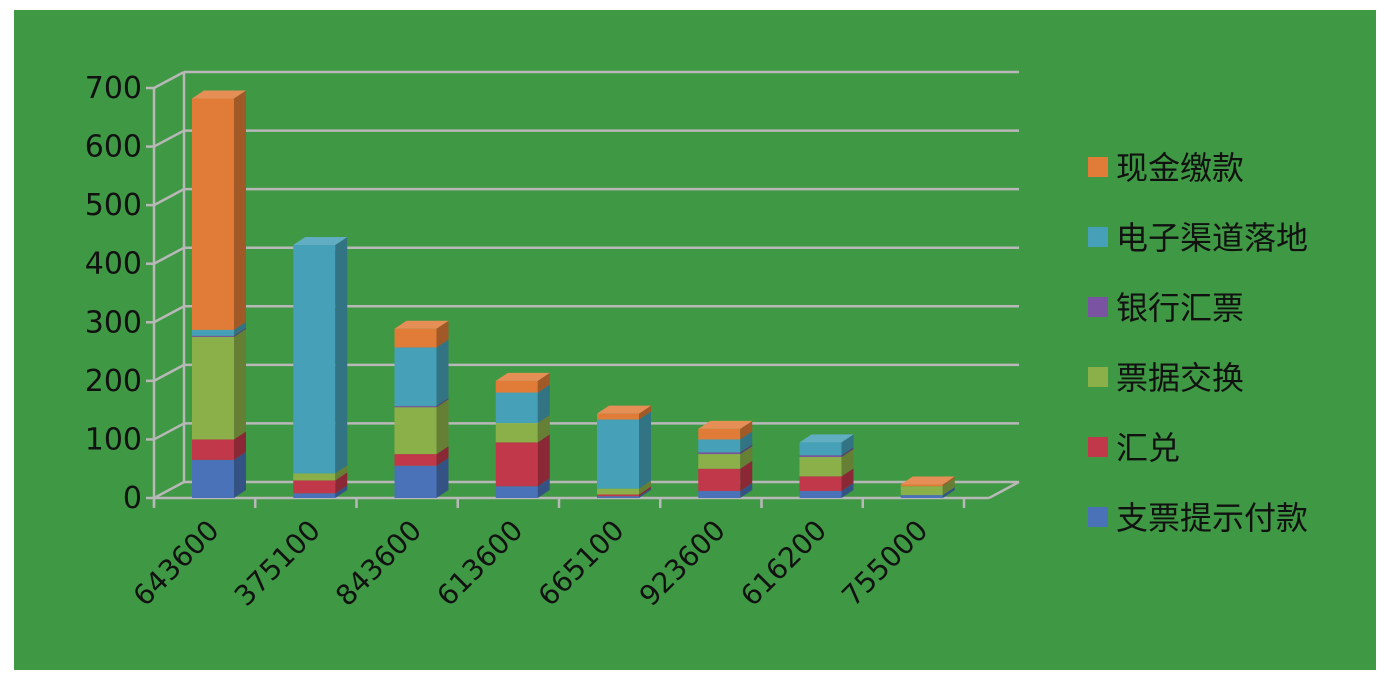 The width and height of the screenshot is (1389, 683). Describe the element at coordinates (113, 147) in the screenshot. I see `y-tick-label: 600` at that location.